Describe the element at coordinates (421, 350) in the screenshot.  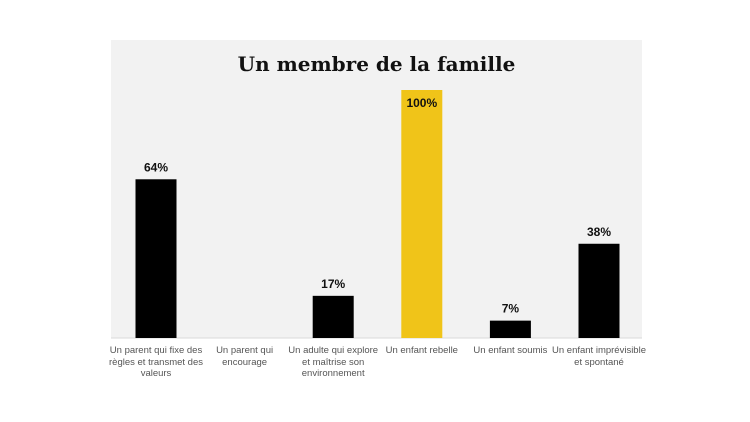
I see `x-tick-label: Un enfant rebelle` at that location.